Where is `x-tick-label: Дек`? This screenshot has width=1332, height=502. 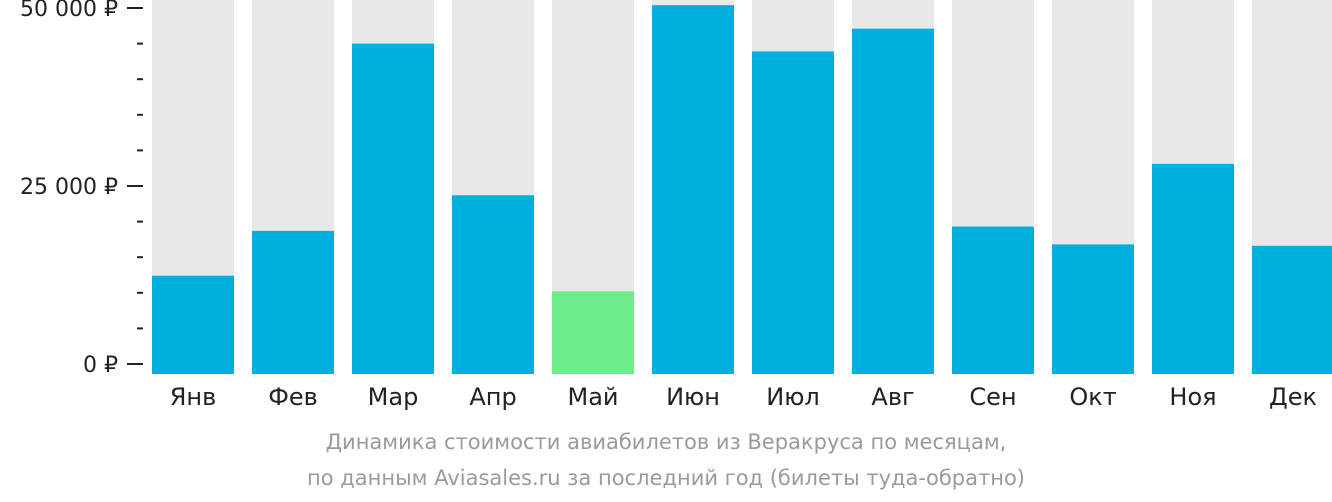
x-tick-label: Дек is located at coordinates (1293, 397).